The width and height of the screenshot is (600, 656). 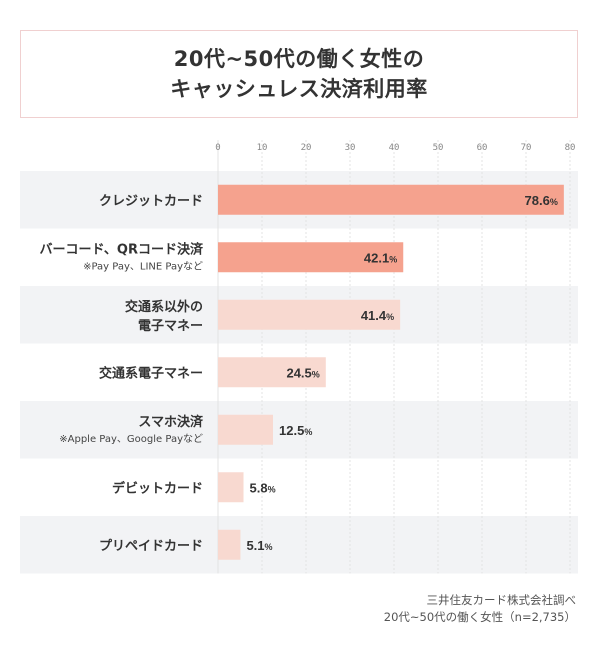 I want to click on bar-value-label: 41.4%, so click(x=377, y=315).